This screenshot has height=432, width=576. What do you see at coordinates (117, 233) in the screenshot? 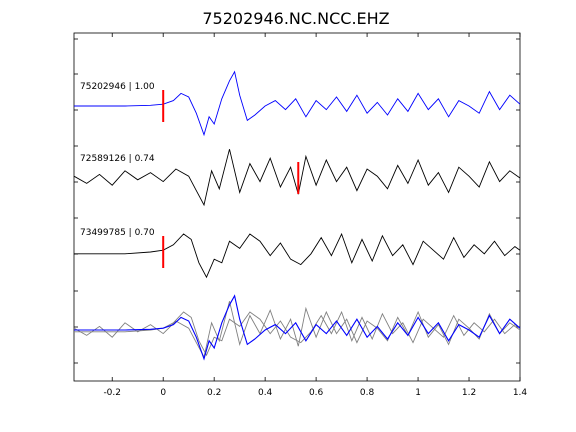
I see `trace-label-2: 73499785 | 0.70` at bounding box center [117, 233].